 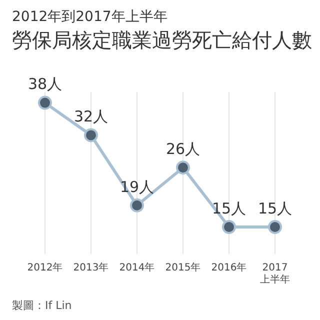 What do you see at coordinates (137, 268) in the screenshot?
I see `x-tick-label: 2014年` at bounding box center [137, 268].